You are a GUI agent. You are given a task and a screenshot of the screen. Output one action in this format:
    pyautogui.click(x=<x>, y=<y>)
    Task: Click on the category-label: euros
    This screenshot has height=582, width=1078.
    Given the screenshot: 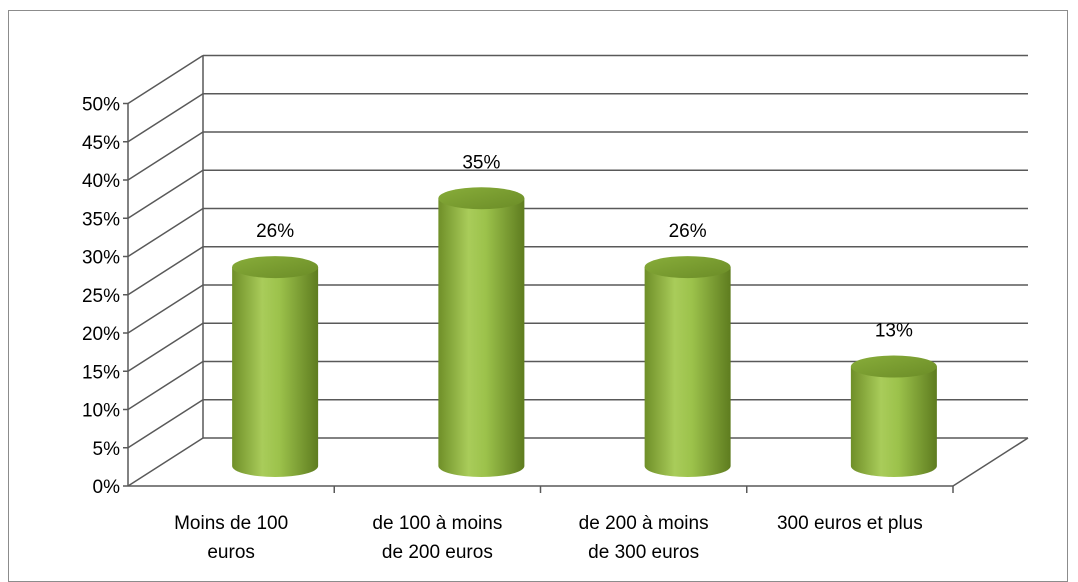 What is the action you would take?
    pyautogui.click(x=231, y=552)
    